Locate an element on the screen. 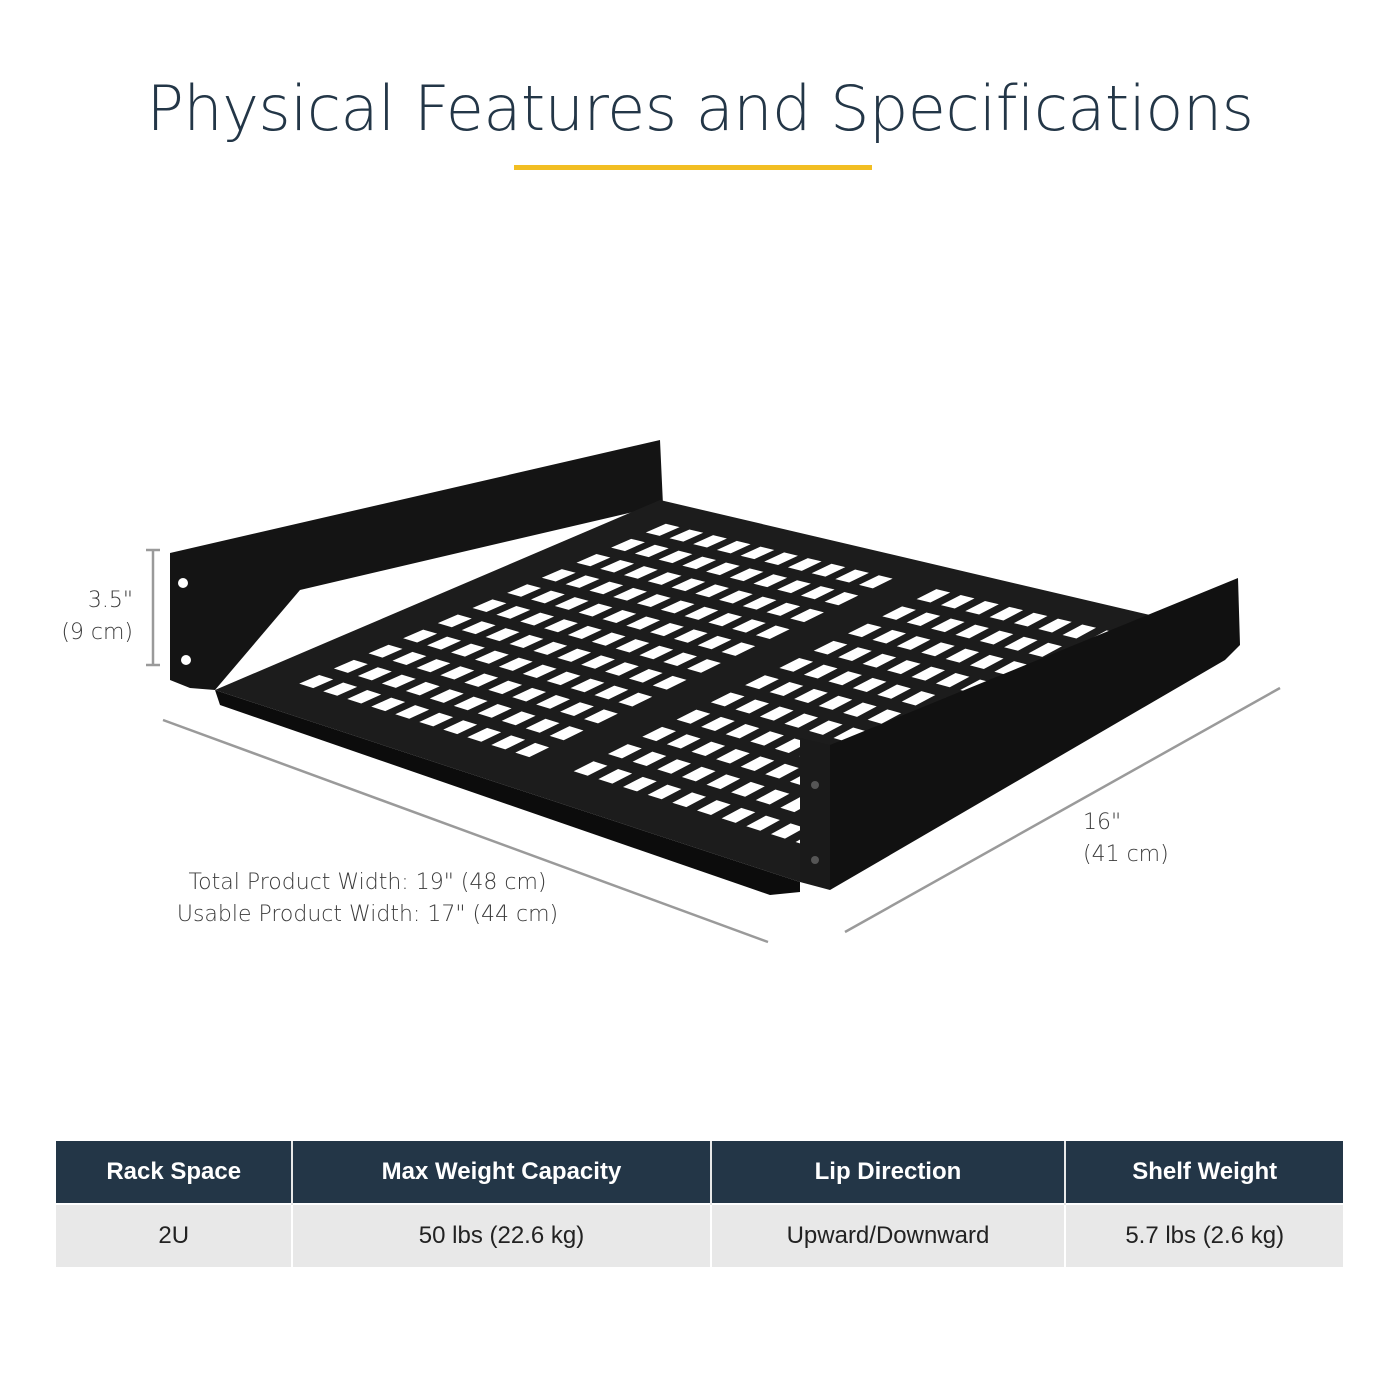 Image resolution: width=1400 pixels, height=1400 pixels. header-rack-space: Rack Space is located at coordinates (175, 1172).